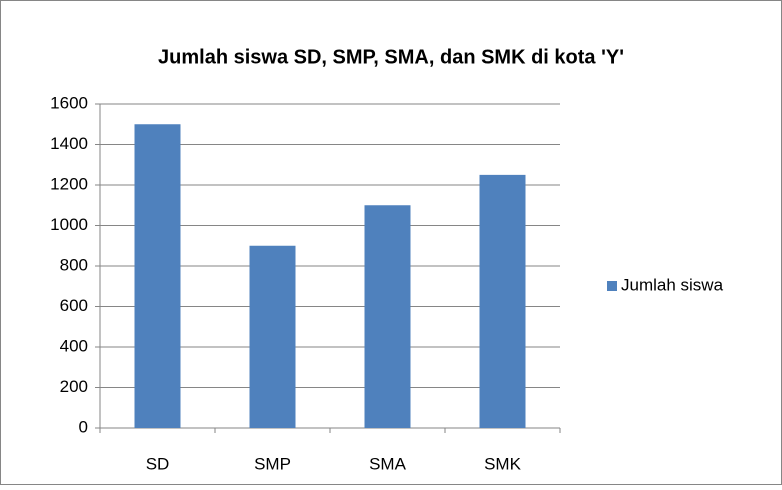  What do you see at coordinates (503, 463) in the screenshot?
I see `x-tick-label: SMK` at bounding box center [503, 463].